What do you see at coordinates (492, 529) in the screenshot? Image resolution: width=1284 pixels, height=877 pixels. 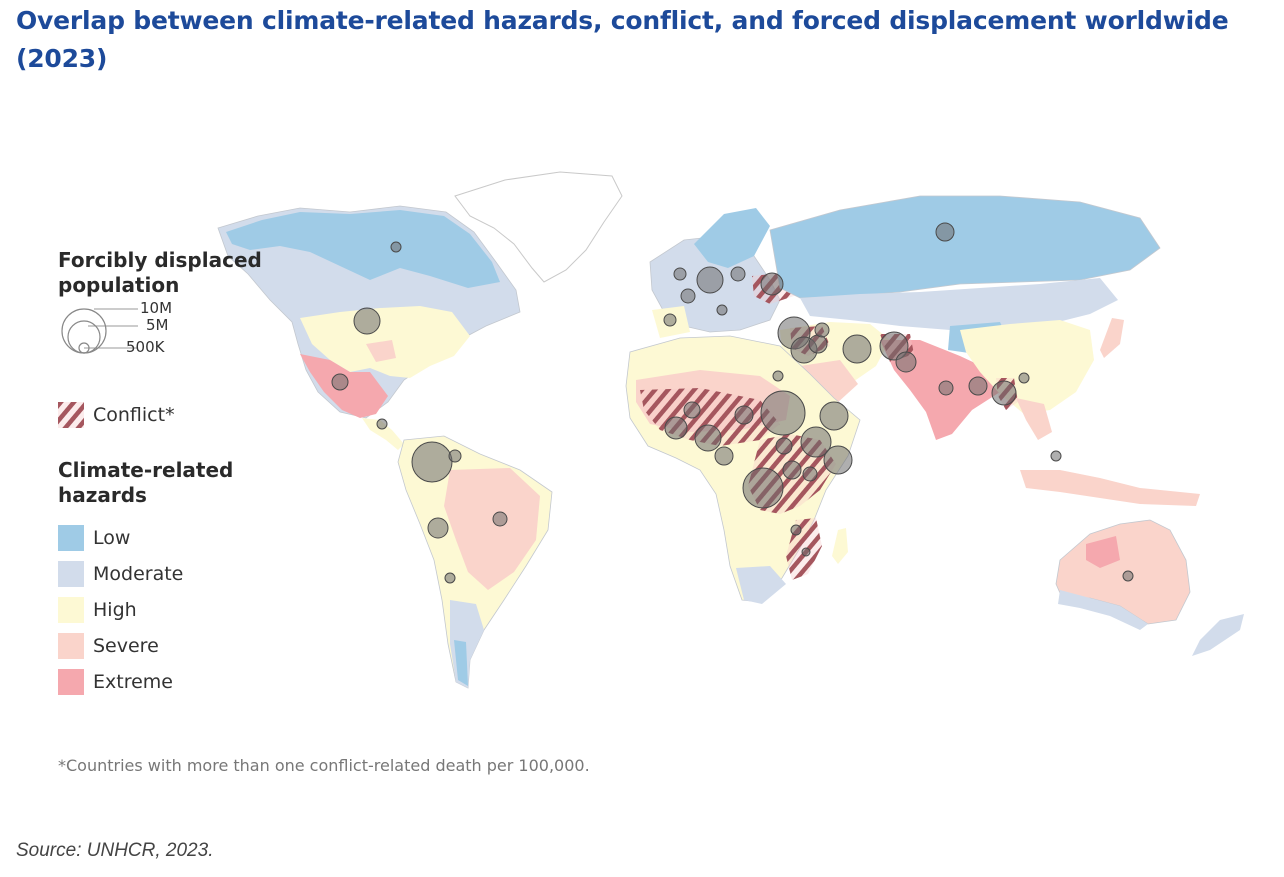 I see `brazil-severe` at bounding box center [492, 529].